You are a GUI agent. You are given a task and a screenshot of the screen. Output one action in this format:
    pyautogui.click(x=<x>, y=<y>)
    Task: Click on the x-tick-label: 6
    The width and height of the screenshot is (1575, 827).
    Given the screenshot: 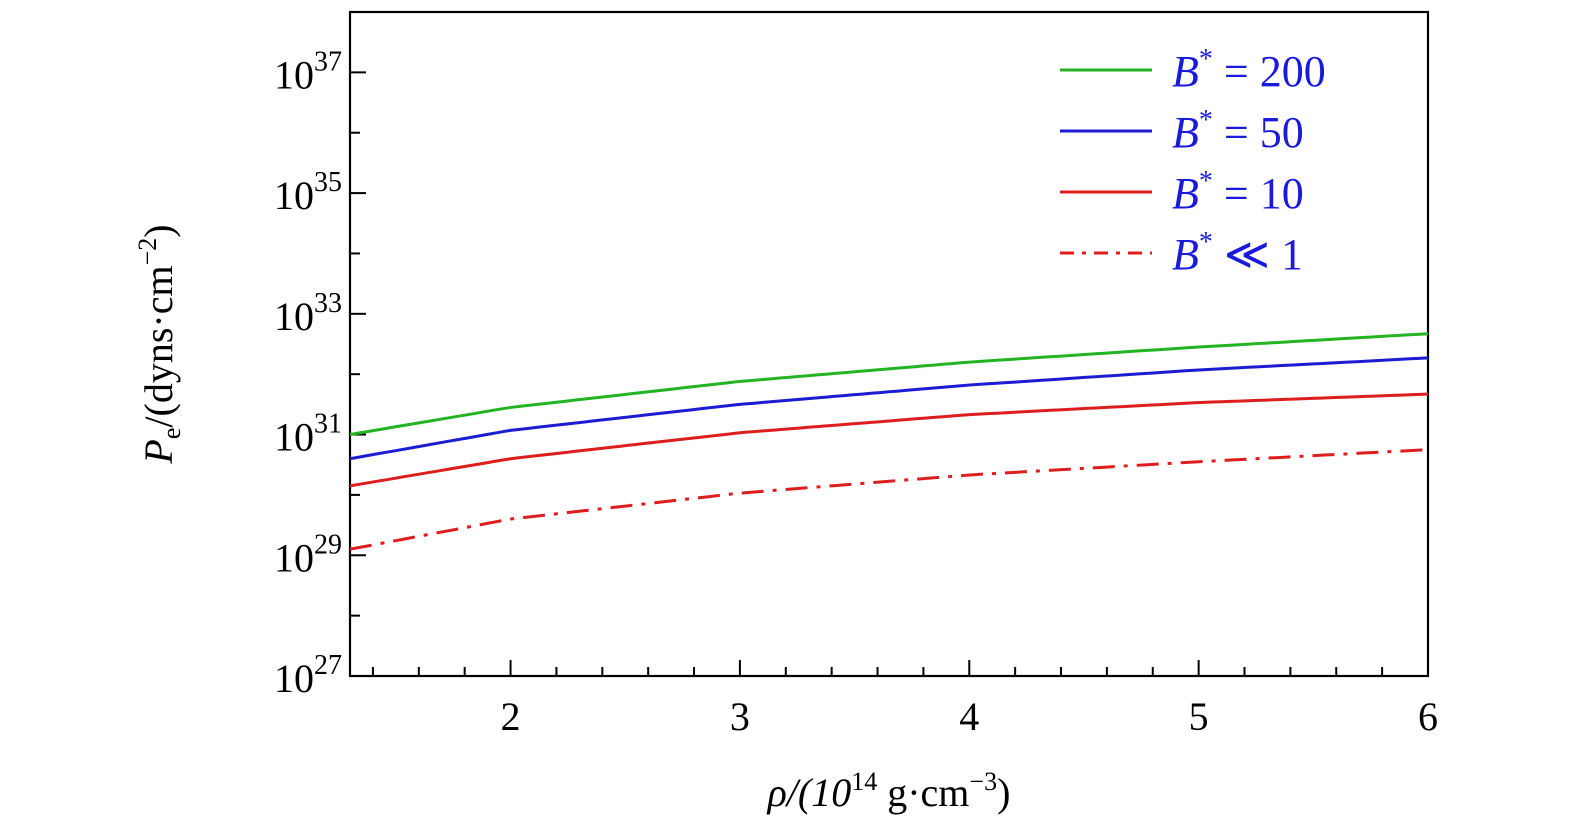 What is the action you would take?
    pyautogui.click(x=1428, y=716)
    